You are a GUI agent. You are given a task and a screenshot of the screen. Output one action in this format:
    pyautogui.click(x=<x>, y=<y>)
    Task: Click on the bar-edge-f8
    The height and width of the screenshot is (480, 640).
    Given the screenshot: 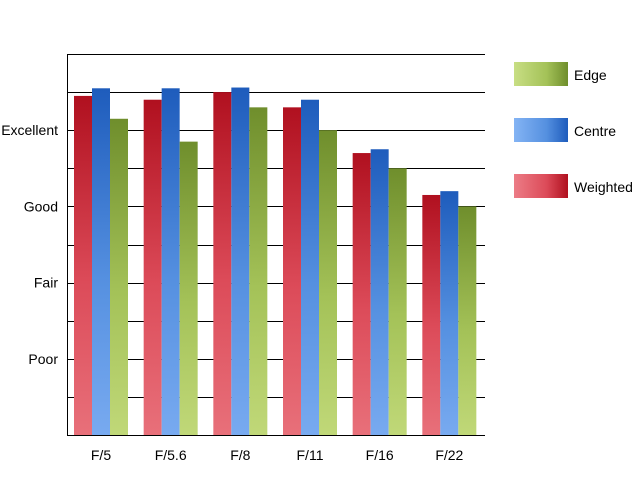 What is the action you would take?
    pyautogui.click(x=258, y=271)
    